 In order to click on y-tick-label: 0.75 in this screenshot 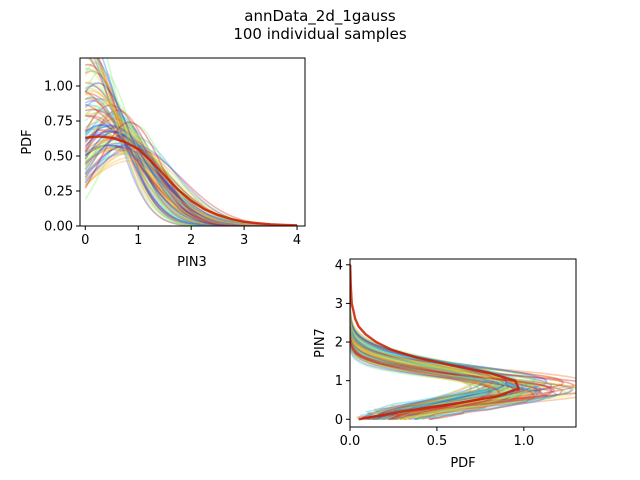, I will do `click(58, 122)`.